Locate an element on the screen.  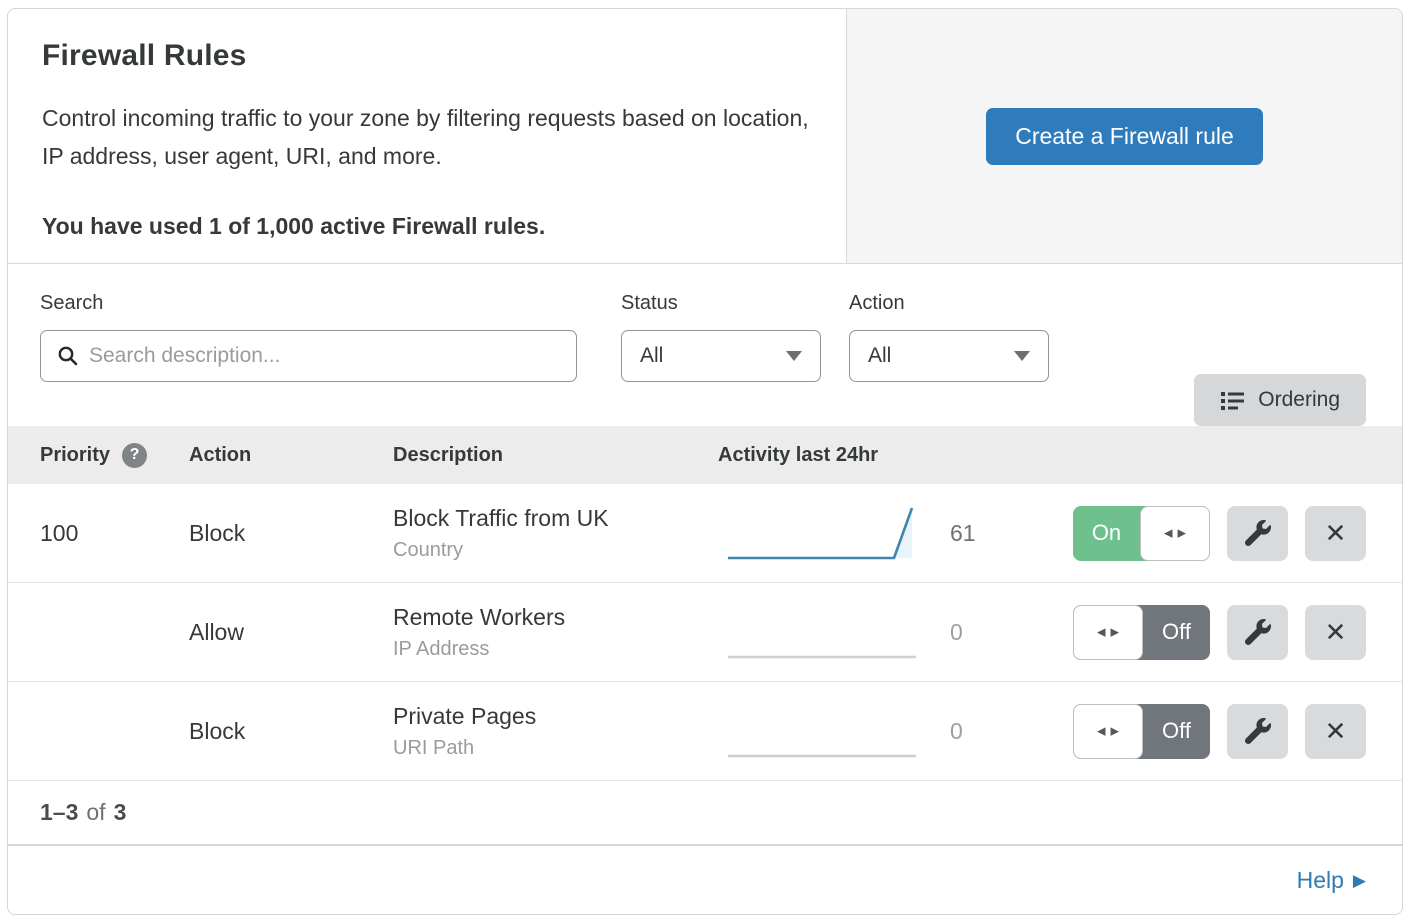
priority-help-icon: ? is located at coordinates (135, 455).